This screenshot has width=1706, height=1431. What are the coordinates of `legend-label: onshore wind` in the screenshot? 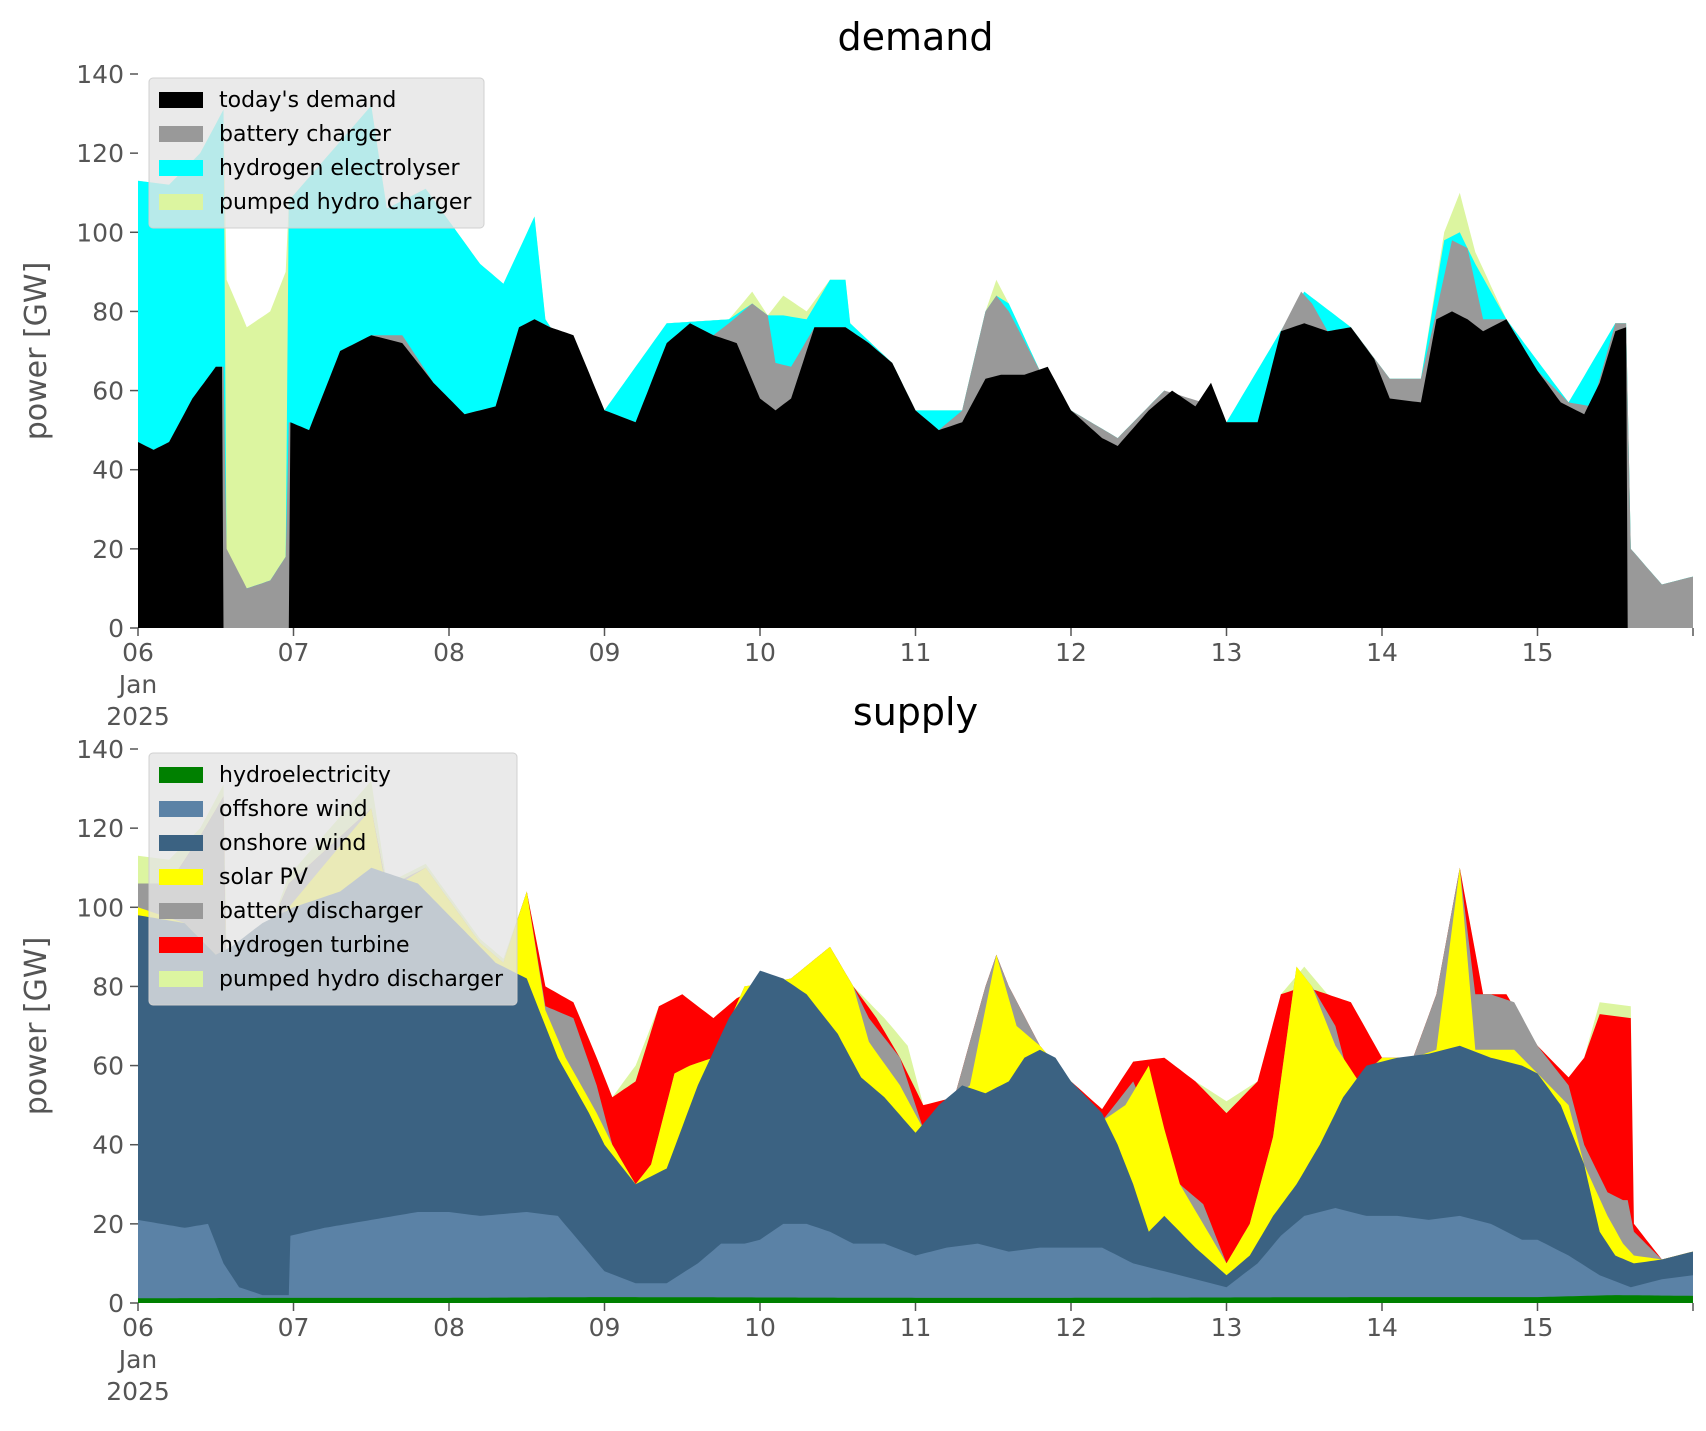 It's located at (292, 843).